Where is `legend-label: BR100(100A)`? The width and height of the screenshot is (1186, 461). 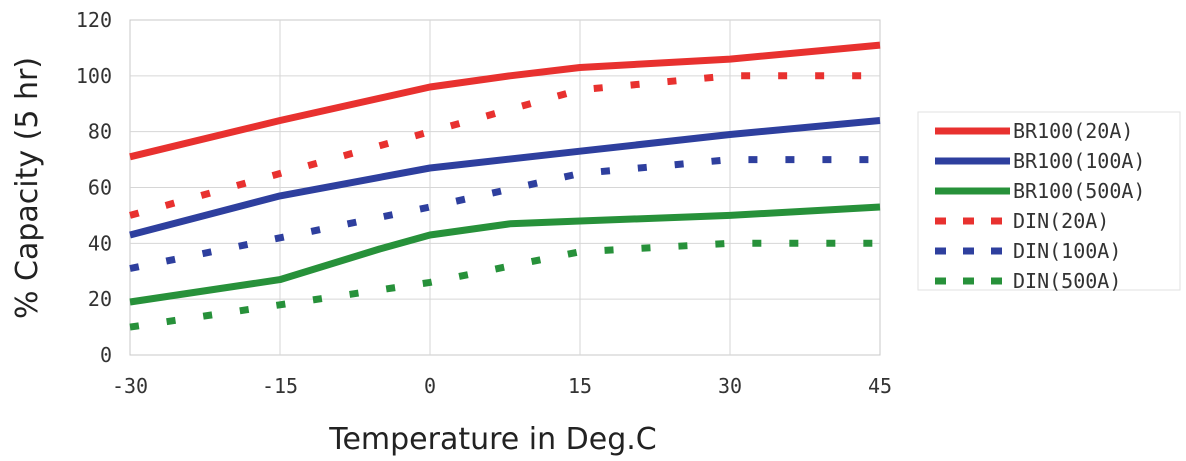
legend-label: BR100(100A) is located at coordinates (1079, 161).